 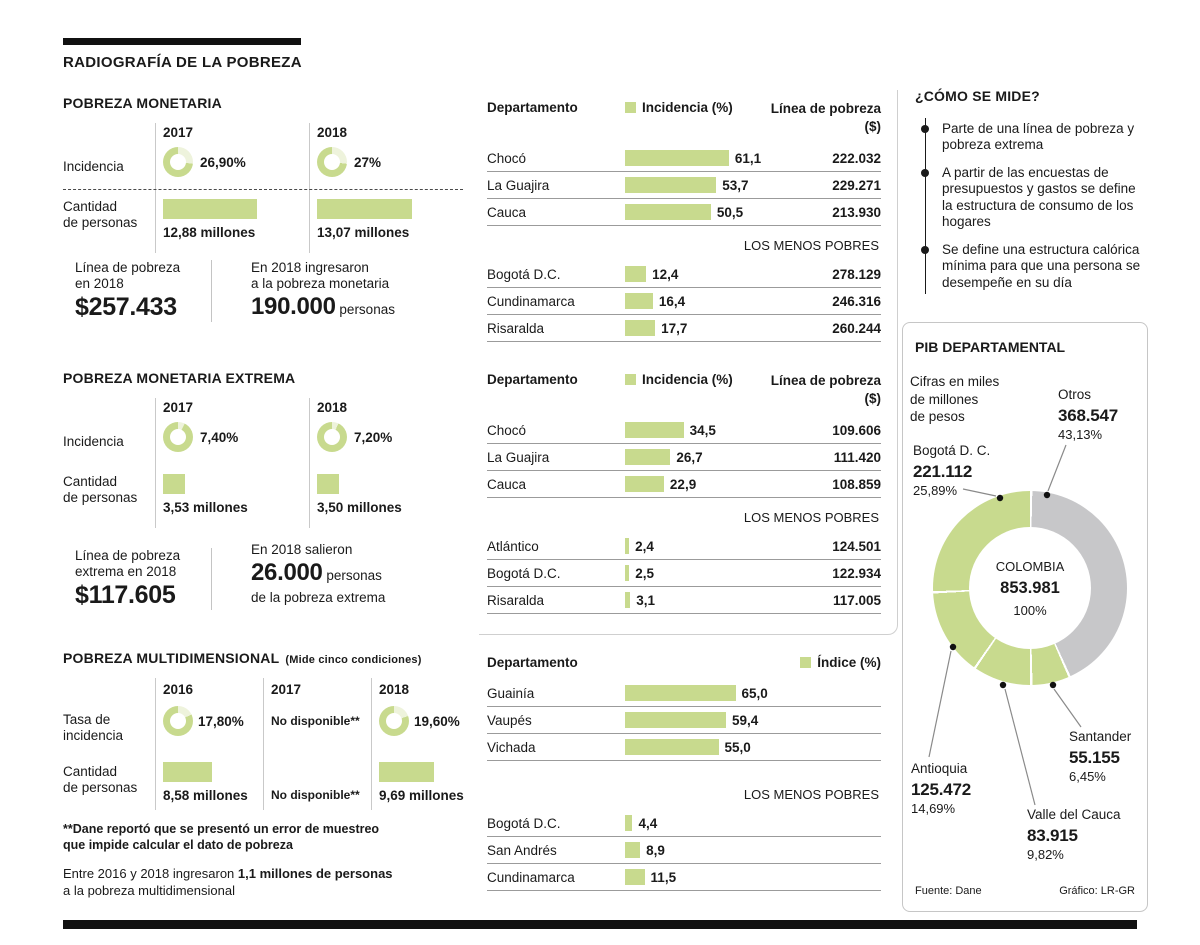 I want to click on row-name: La Guajira, so click(x=518, y=185).